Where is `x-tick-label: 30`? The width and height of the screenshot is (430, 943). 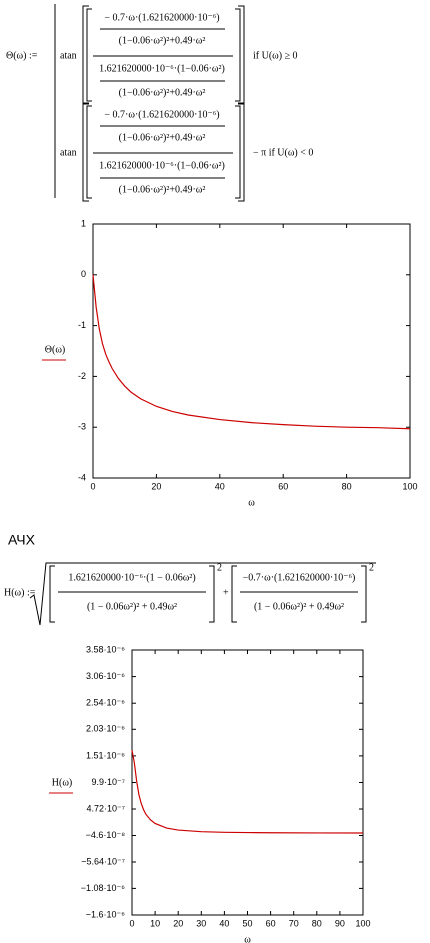 x-tick-label: 30 is located at coordinates (201, 923).